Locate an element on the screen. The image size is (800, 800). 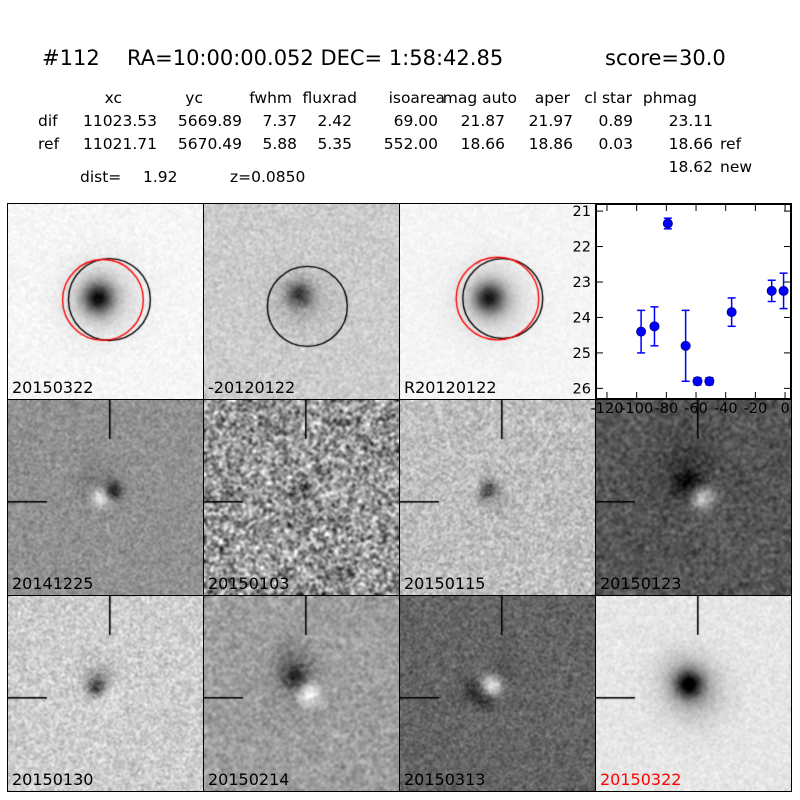
dif-yc: 5669.89 is located at coordinates (209, 121).